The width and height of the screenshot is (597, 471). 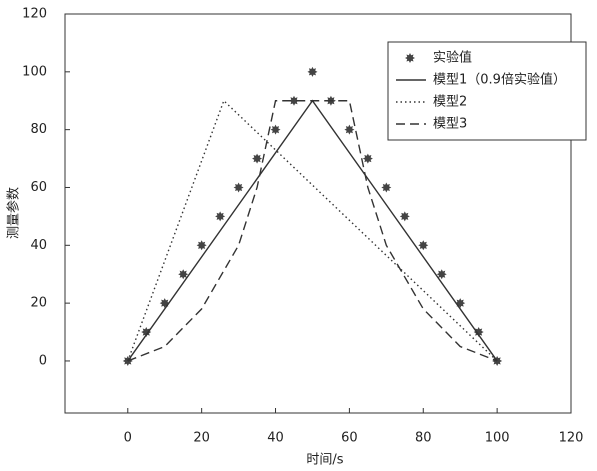 What do you see at coordinates (38, 245) in the screenshot?
I see `y-tick-label: 40` at bounding box center [38, 245].